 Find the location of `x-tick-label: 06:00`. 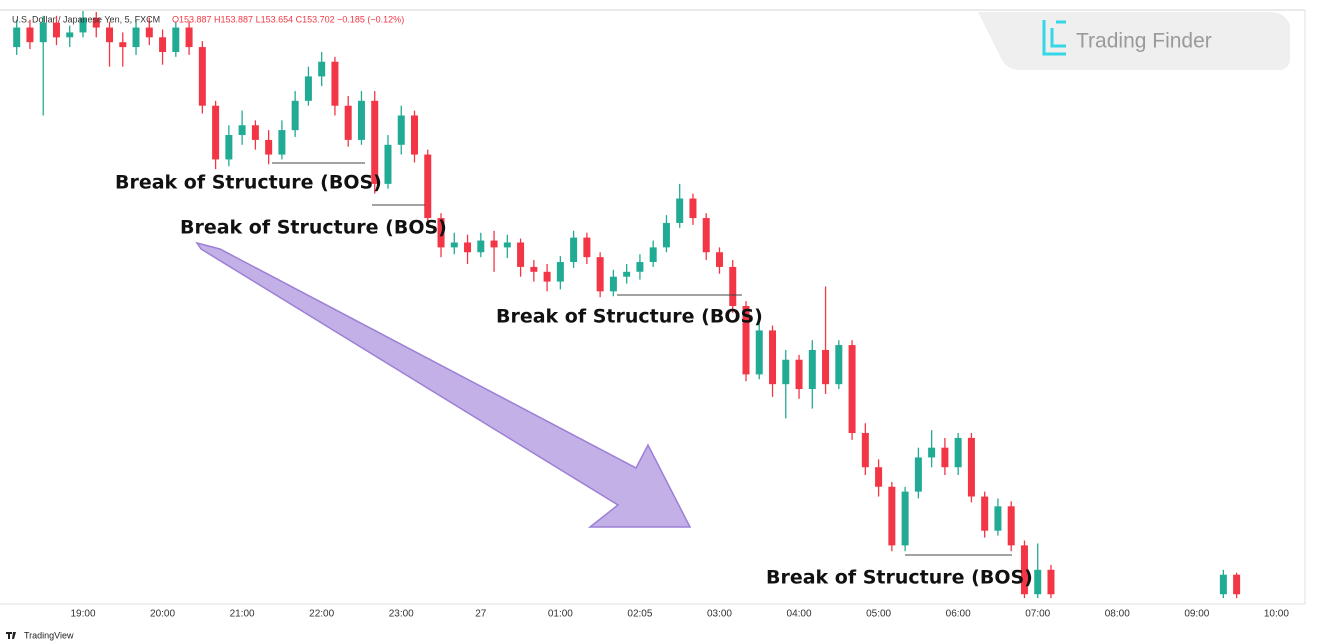

x-tick-label: 06:00 is located at coordinates (958, 614).